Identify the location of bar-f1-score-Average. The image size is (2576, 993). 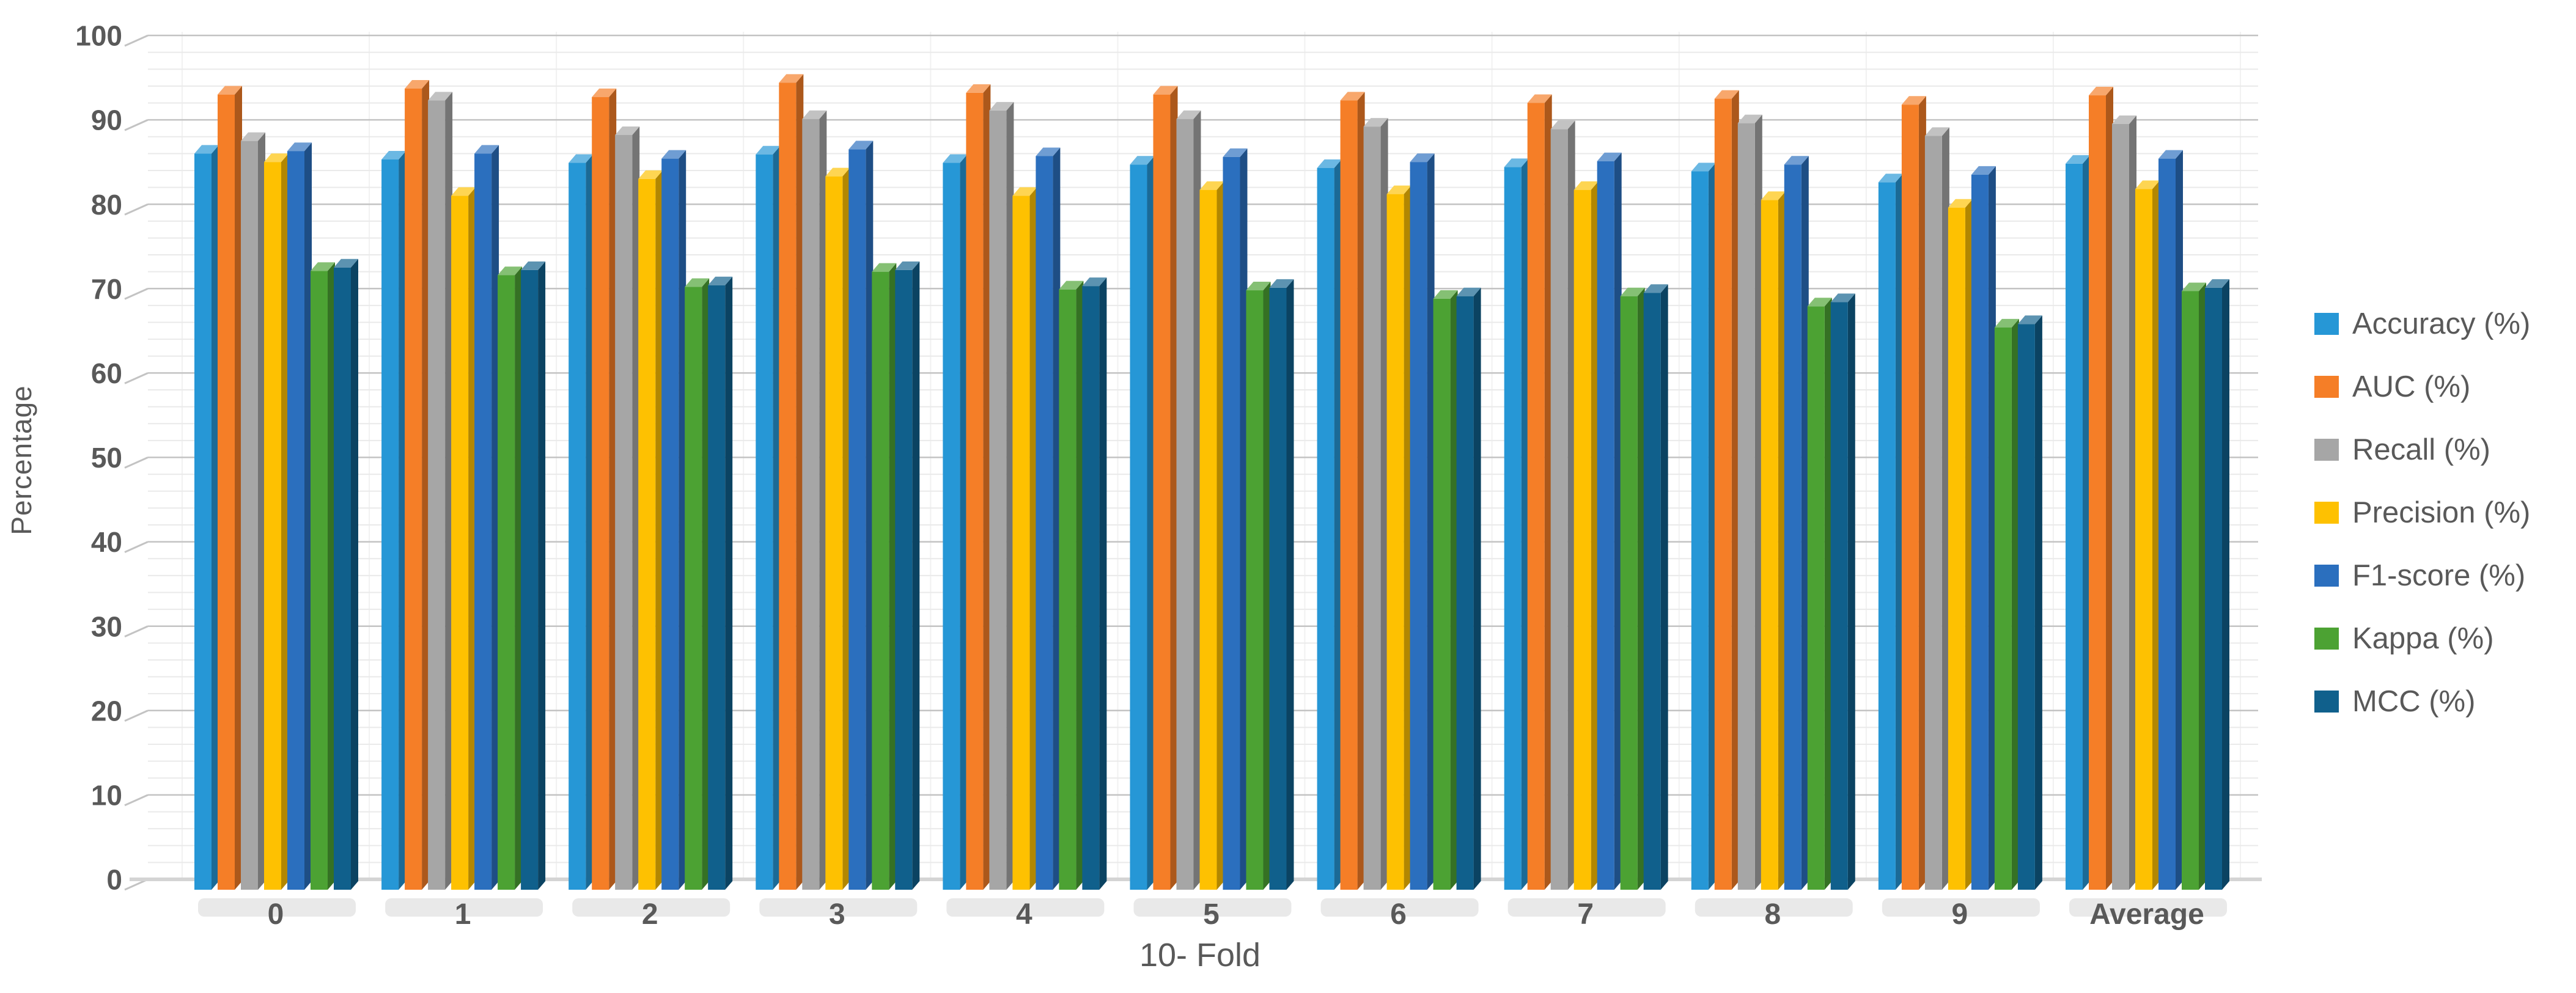
(2167, 524).